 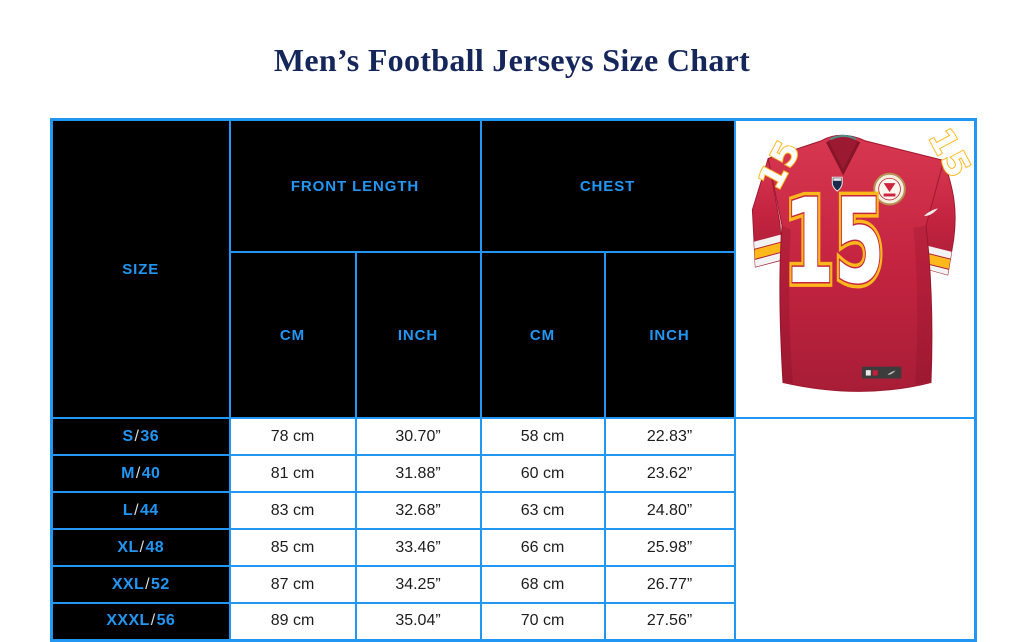 I want to click on size-cell: M/40, so click(x=140, y=473).